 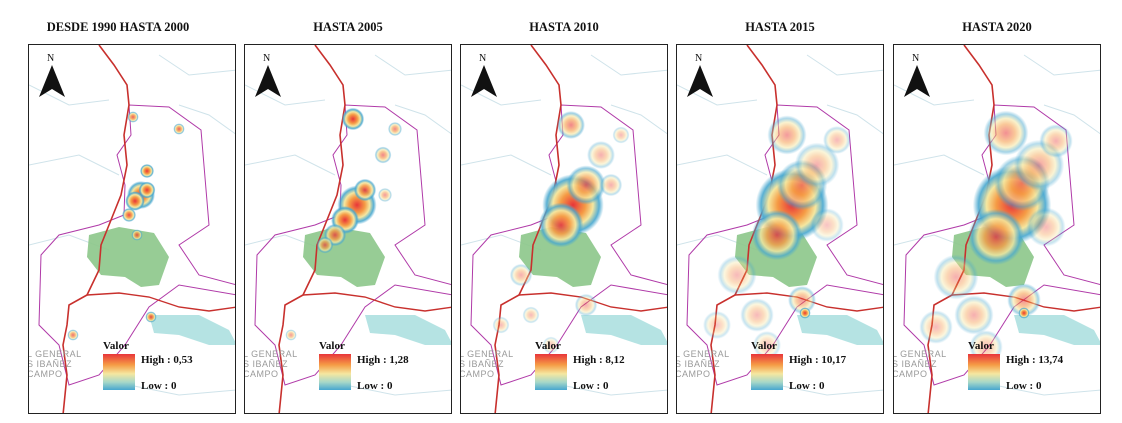 What do you see at coordinates (118, 27) in the screenshot?
I see `panel-title-1990-2000: DESDE 1990 HASTA 2000` at bounding box center [118, 27].